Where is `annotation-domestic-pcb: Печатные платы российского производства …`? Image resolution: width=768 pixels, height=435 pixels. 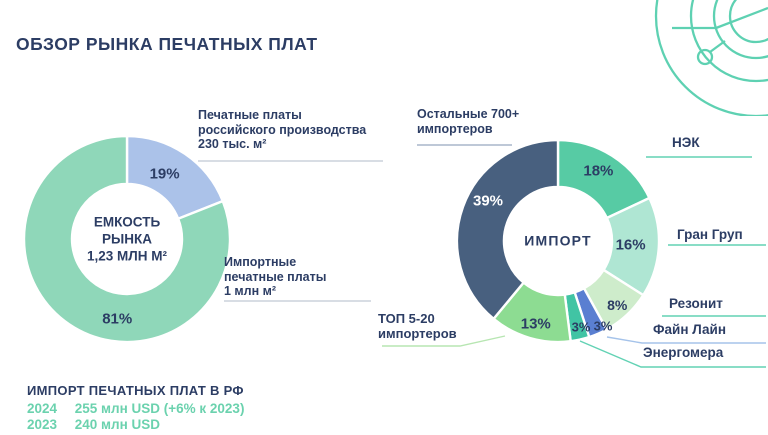 annotation-domestic-pcb: Печатные платы российского производства … is located at coordinates (282, 130).